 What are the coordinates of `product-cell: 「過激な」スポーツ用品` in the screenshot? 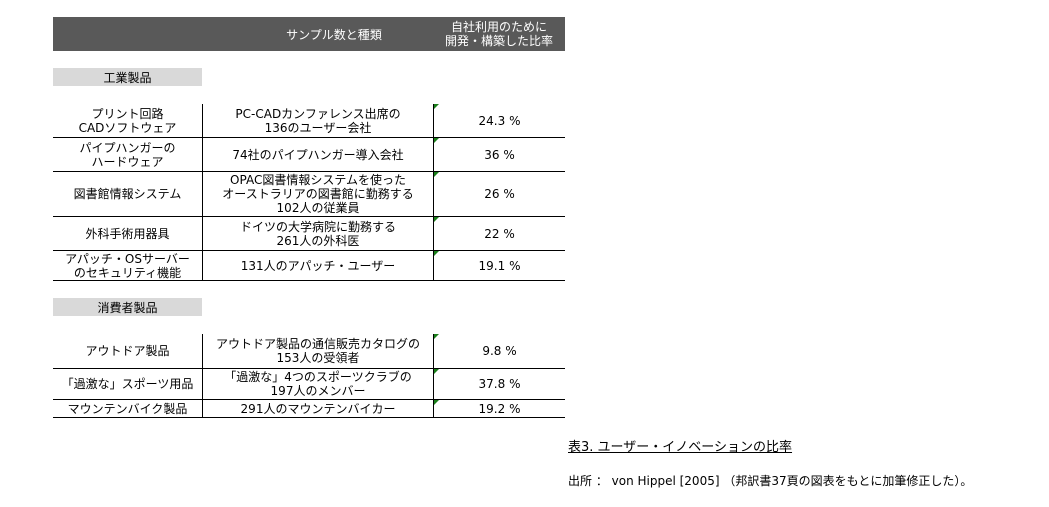 It's located at (128, 384).